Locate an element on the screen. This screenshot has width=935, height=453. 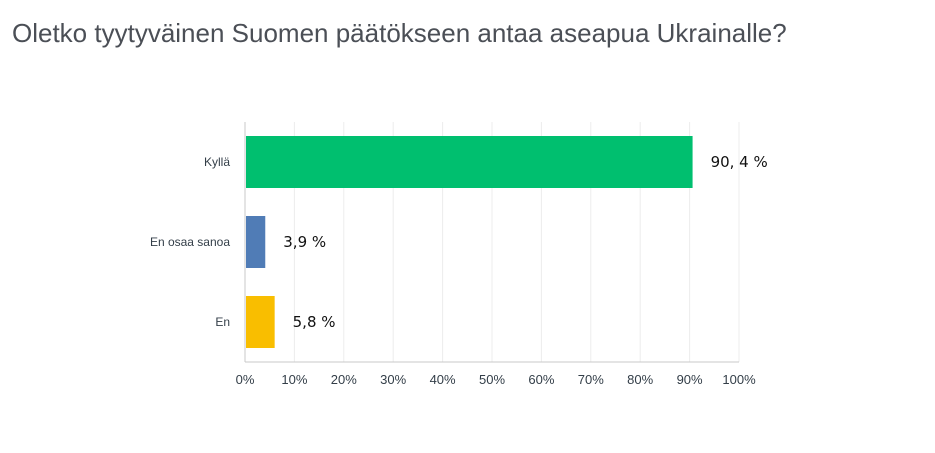
x-tick-label: 30% is located at coordinates (393, 379).